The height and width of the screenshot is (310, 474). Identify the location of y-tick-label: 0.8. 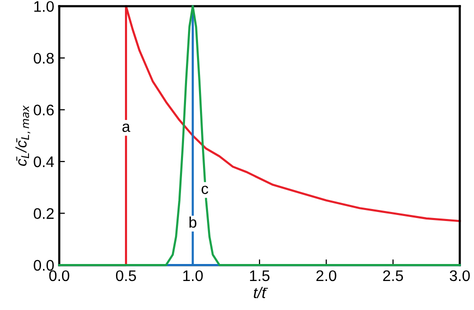
(44, 58).